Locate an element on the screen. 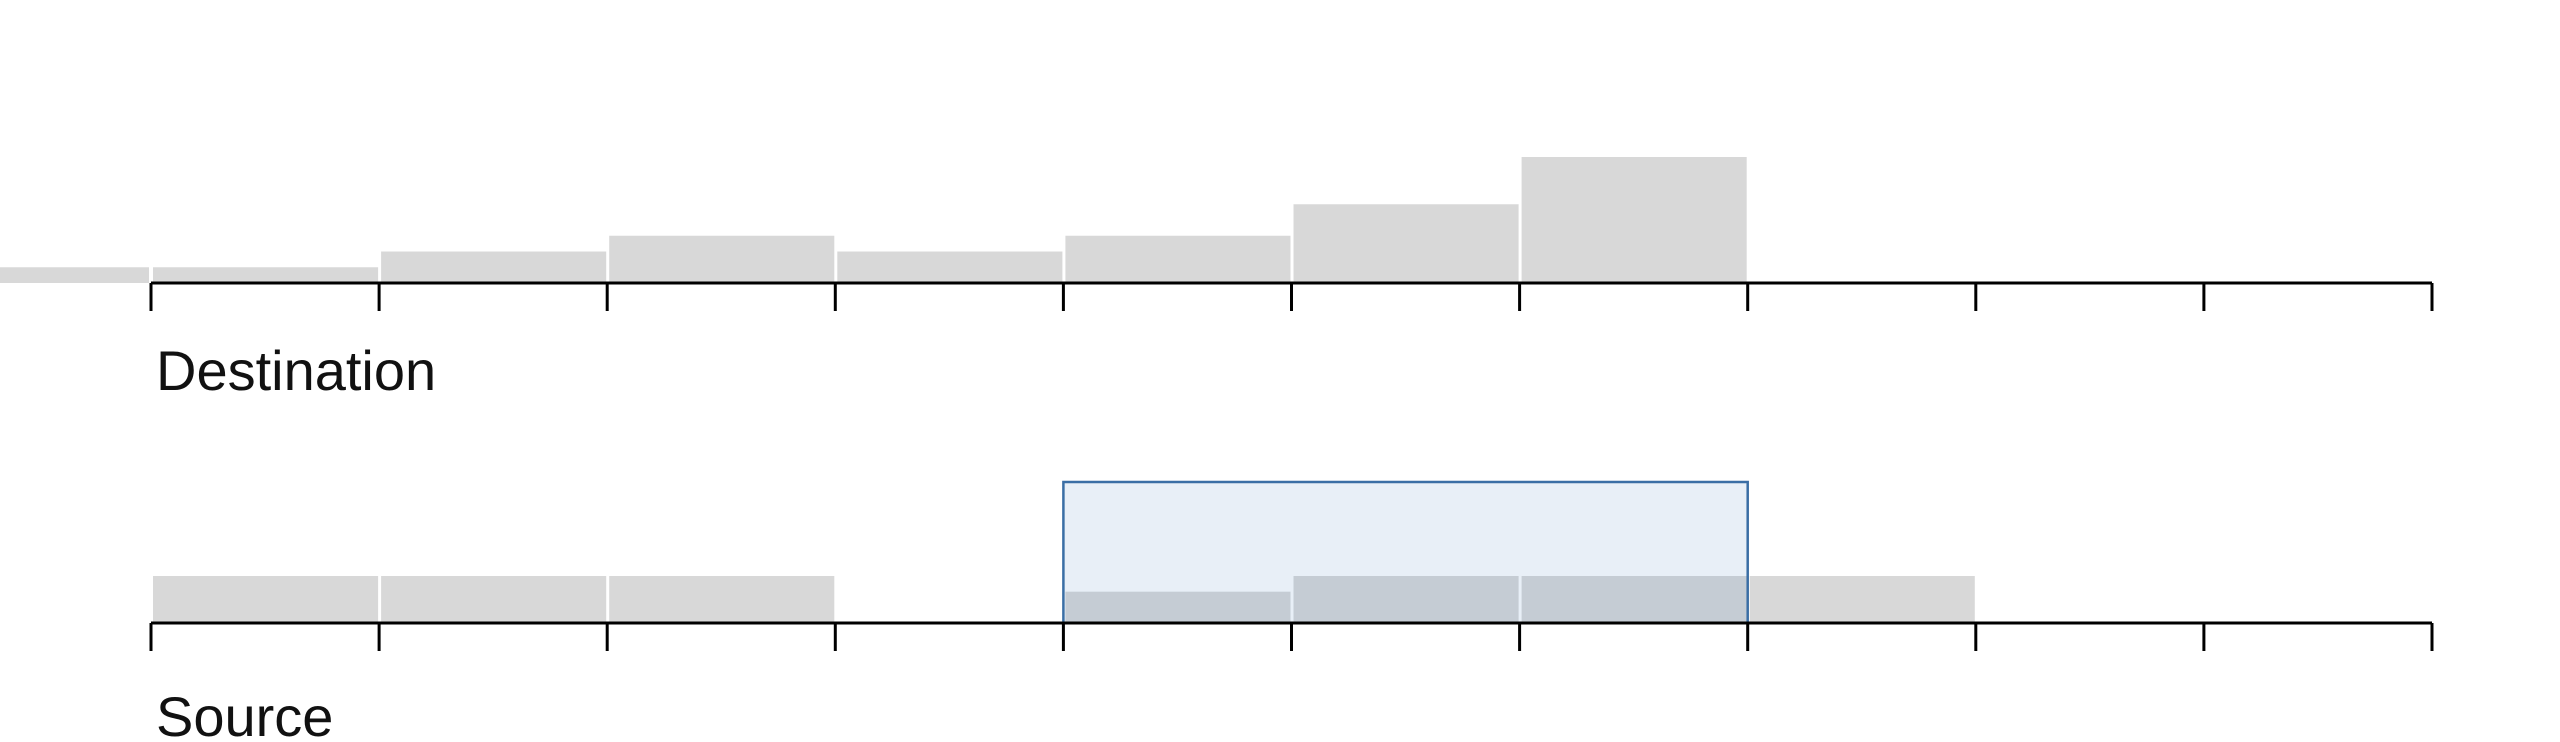 Image resolution: width=2560 pixels, height=742 pixels. destination-bar-partial is located at coordinates (74, 275).